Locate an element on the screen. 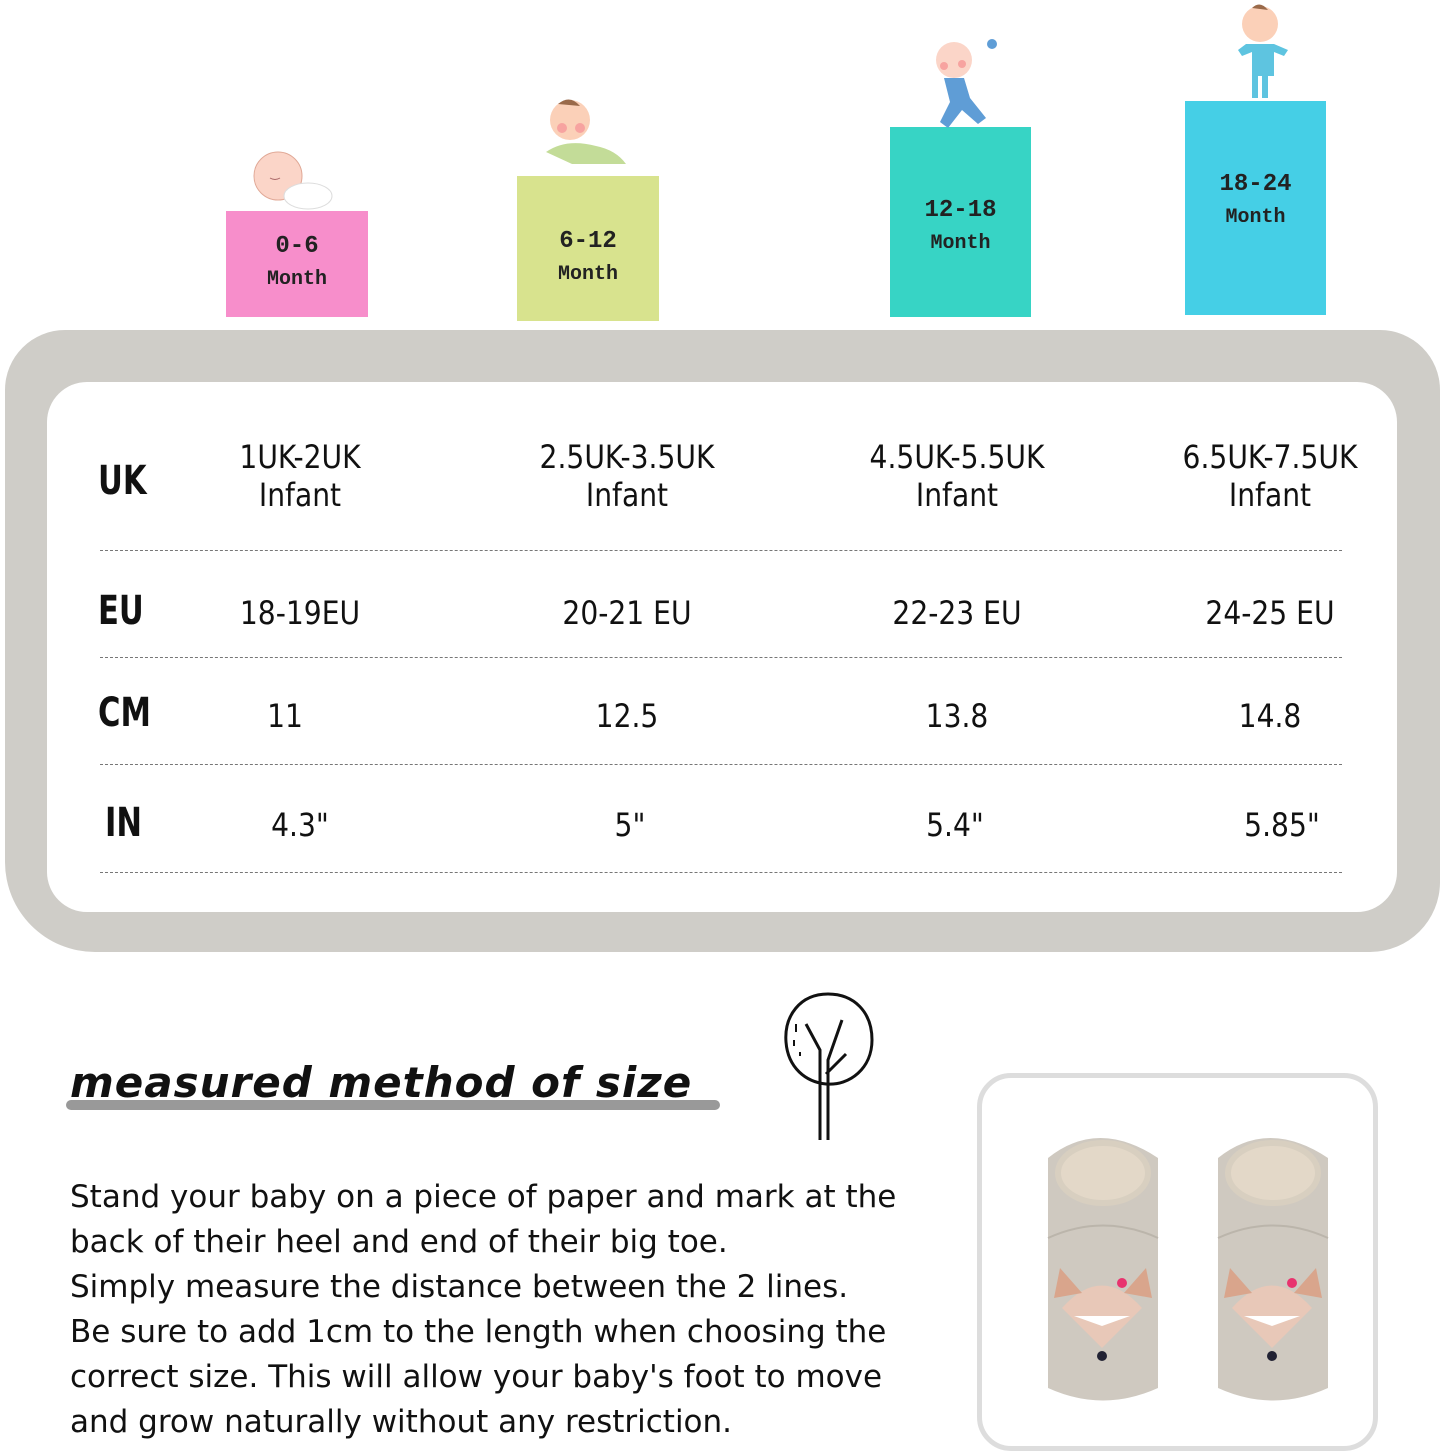  method-title: measured method of size is located at coordinates (381, 1082).